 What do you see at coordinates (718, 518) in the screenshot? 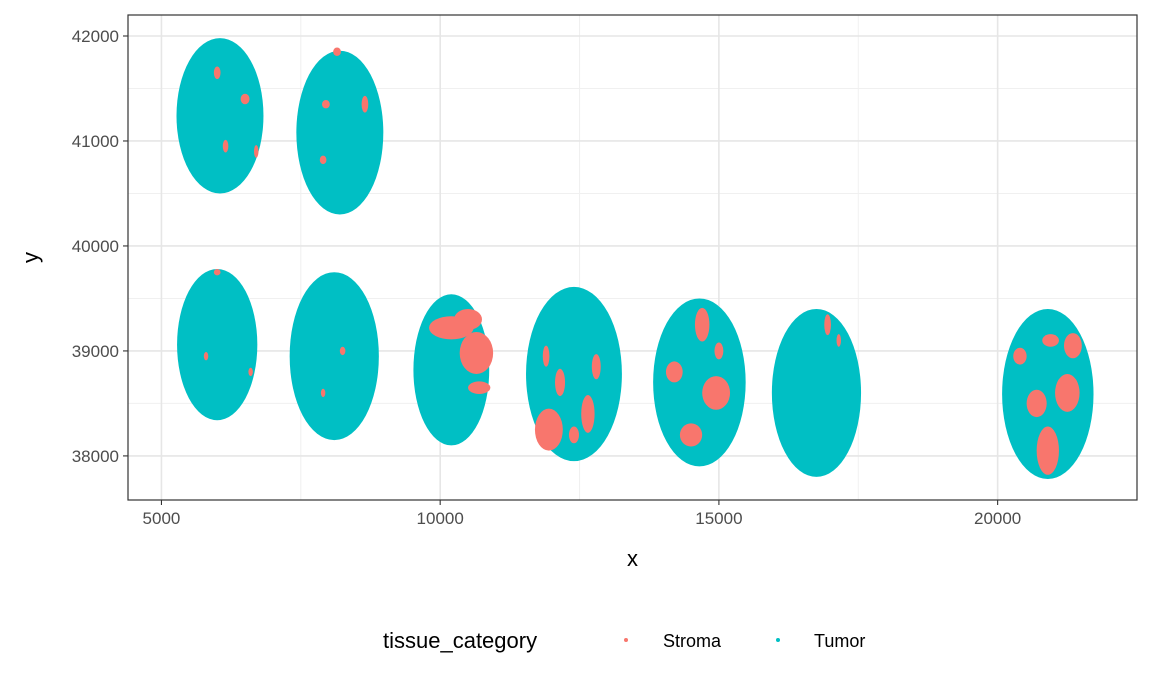
I see `x-tick-label: 15000` at bounding box center [718, 518].